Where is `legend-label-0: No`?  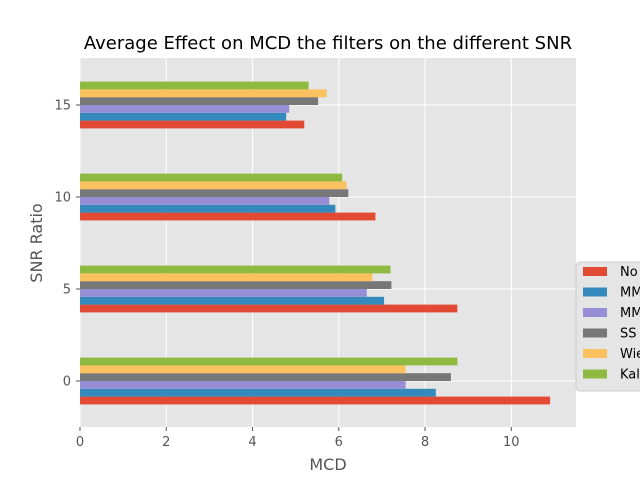
legend-label-0: No is located at coordinates (629, 272).